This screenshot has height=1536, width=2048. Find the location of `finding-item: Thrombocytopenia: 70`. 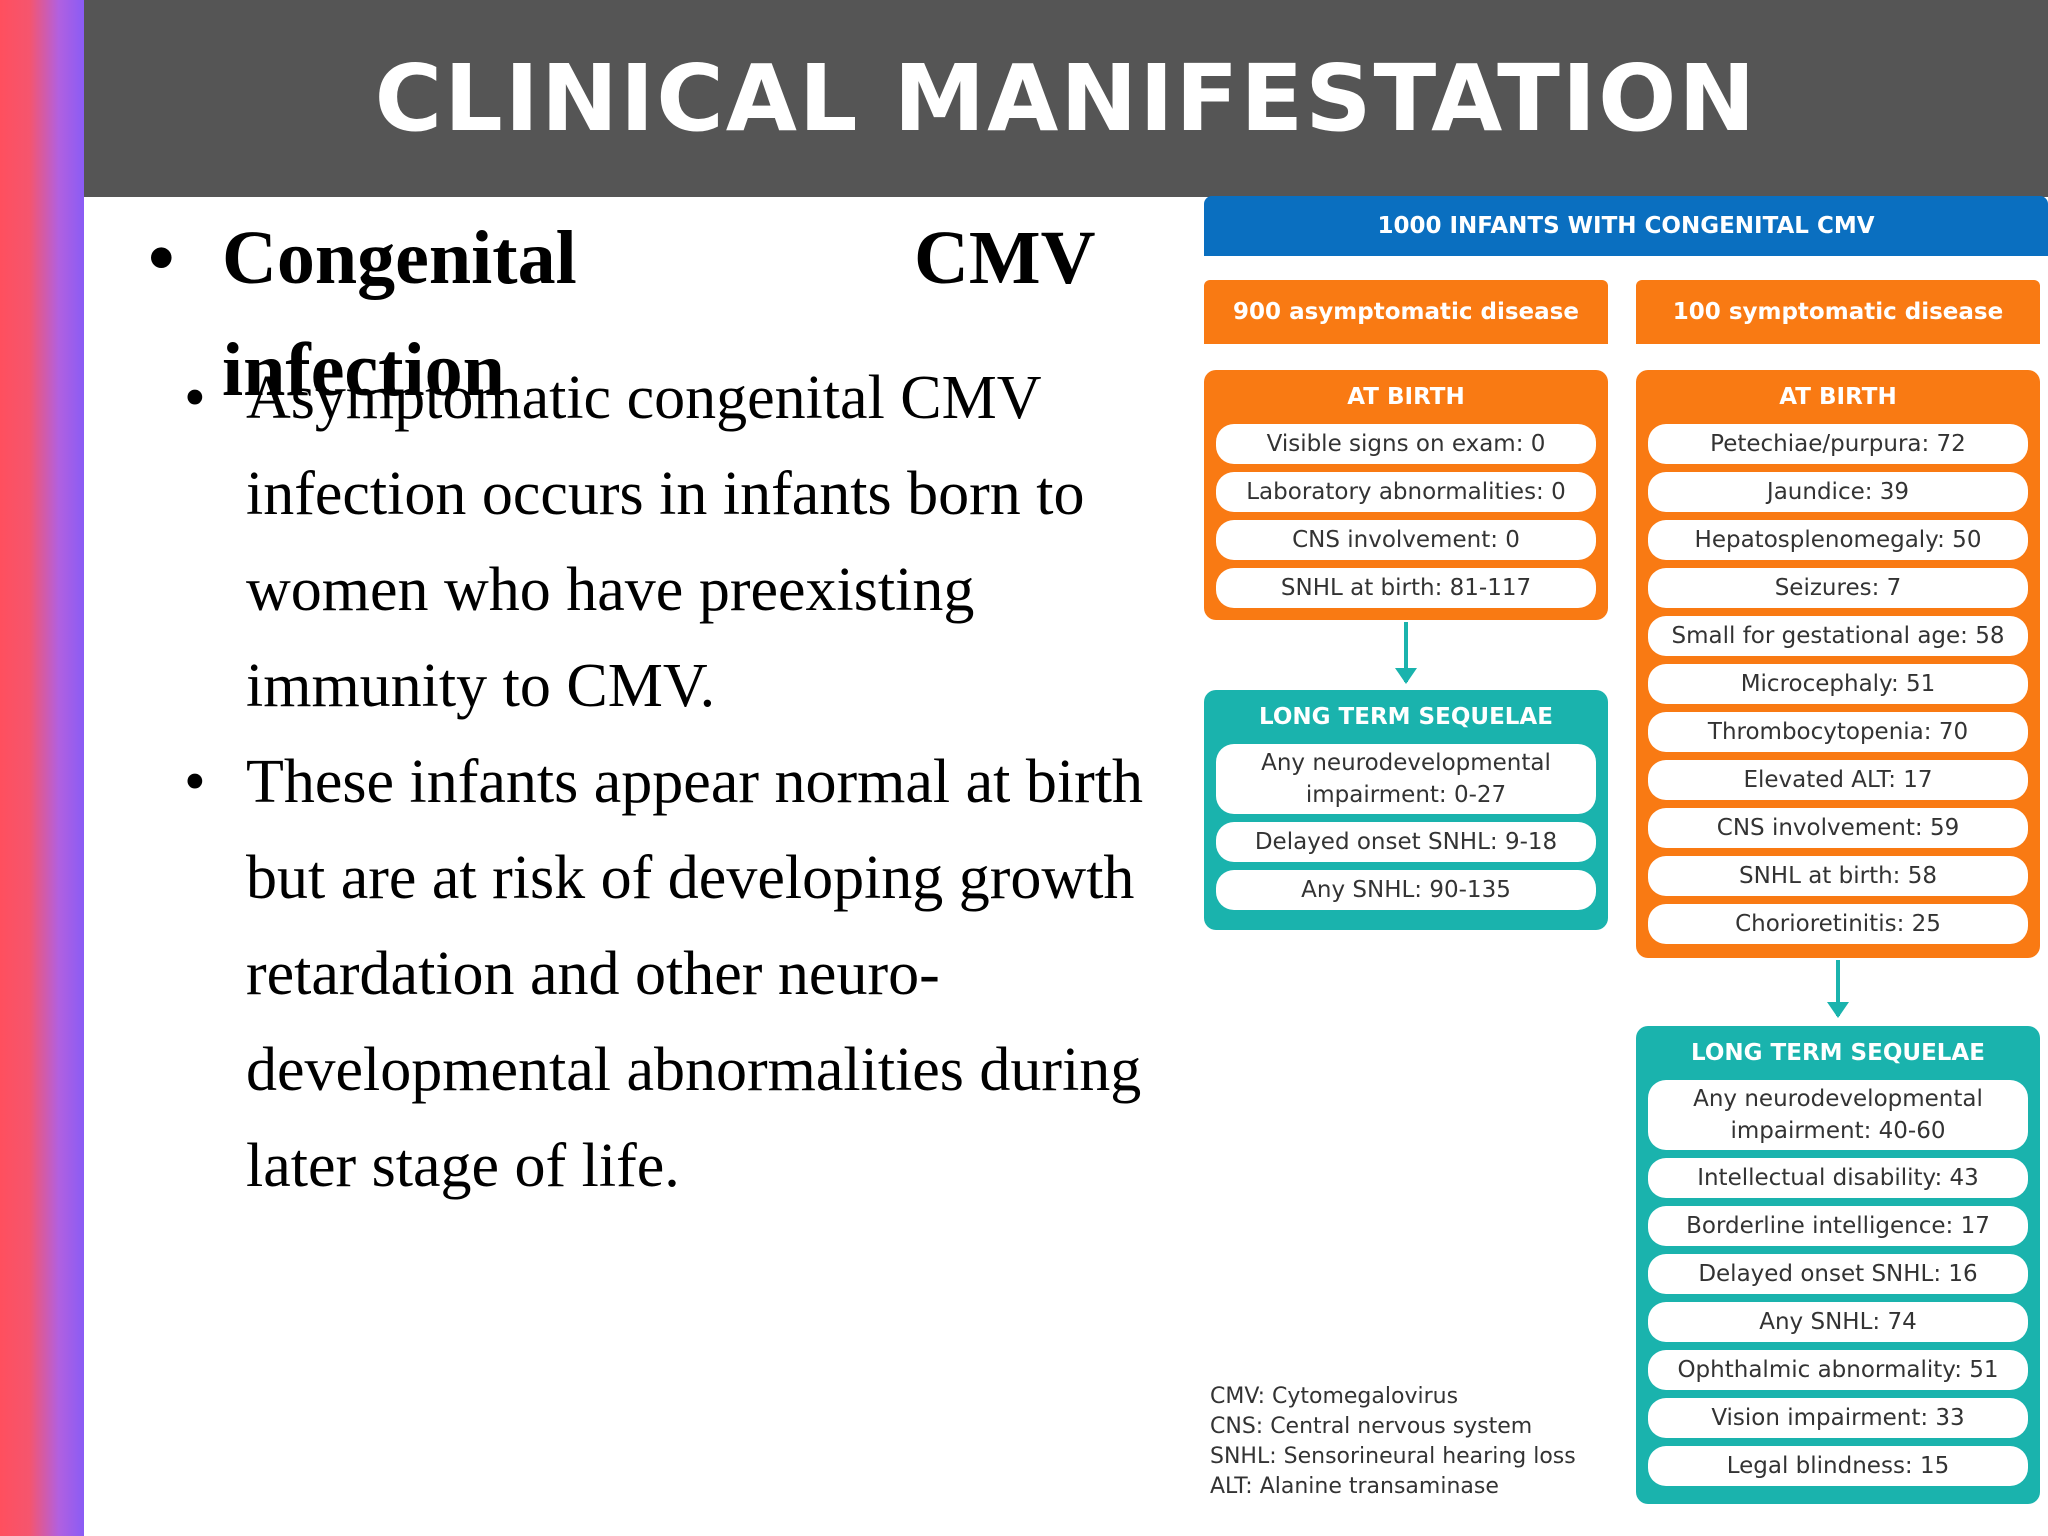

finding-item: Thrombocytopenia: 70 is located at coordinates (1838, 732).